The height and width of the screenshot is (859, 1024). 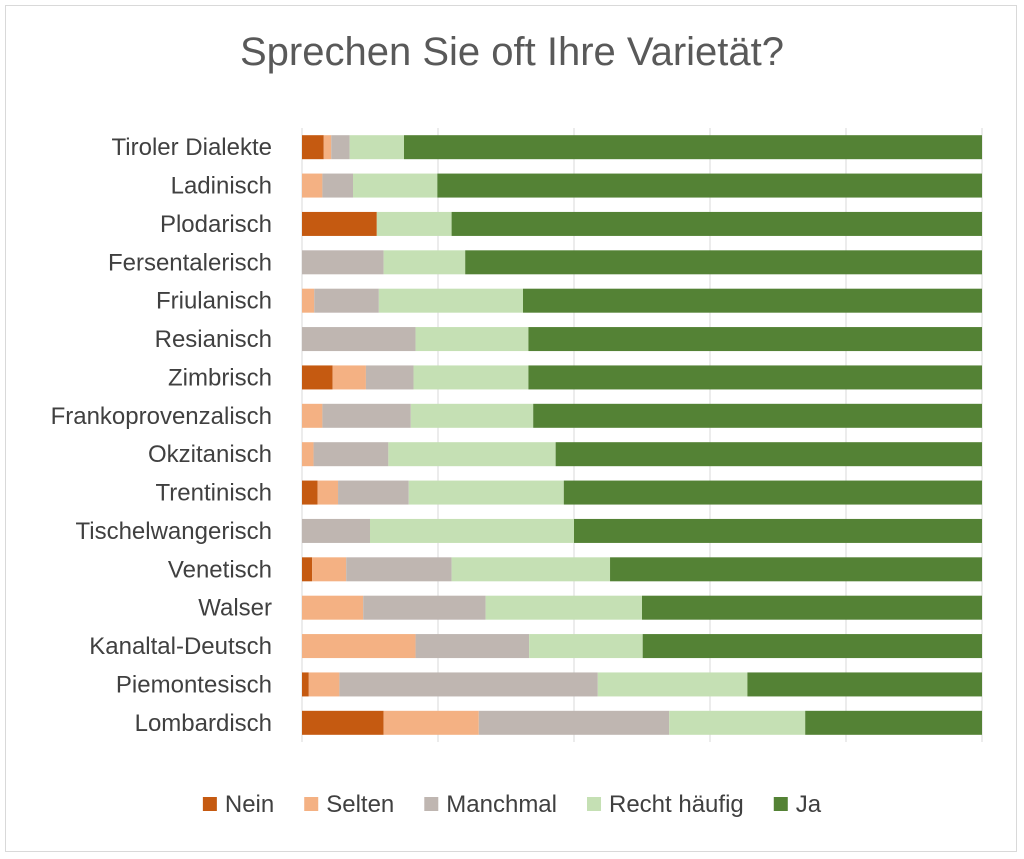 I want to click on category-label: Piemontesisch, so click(x=194, y=684).